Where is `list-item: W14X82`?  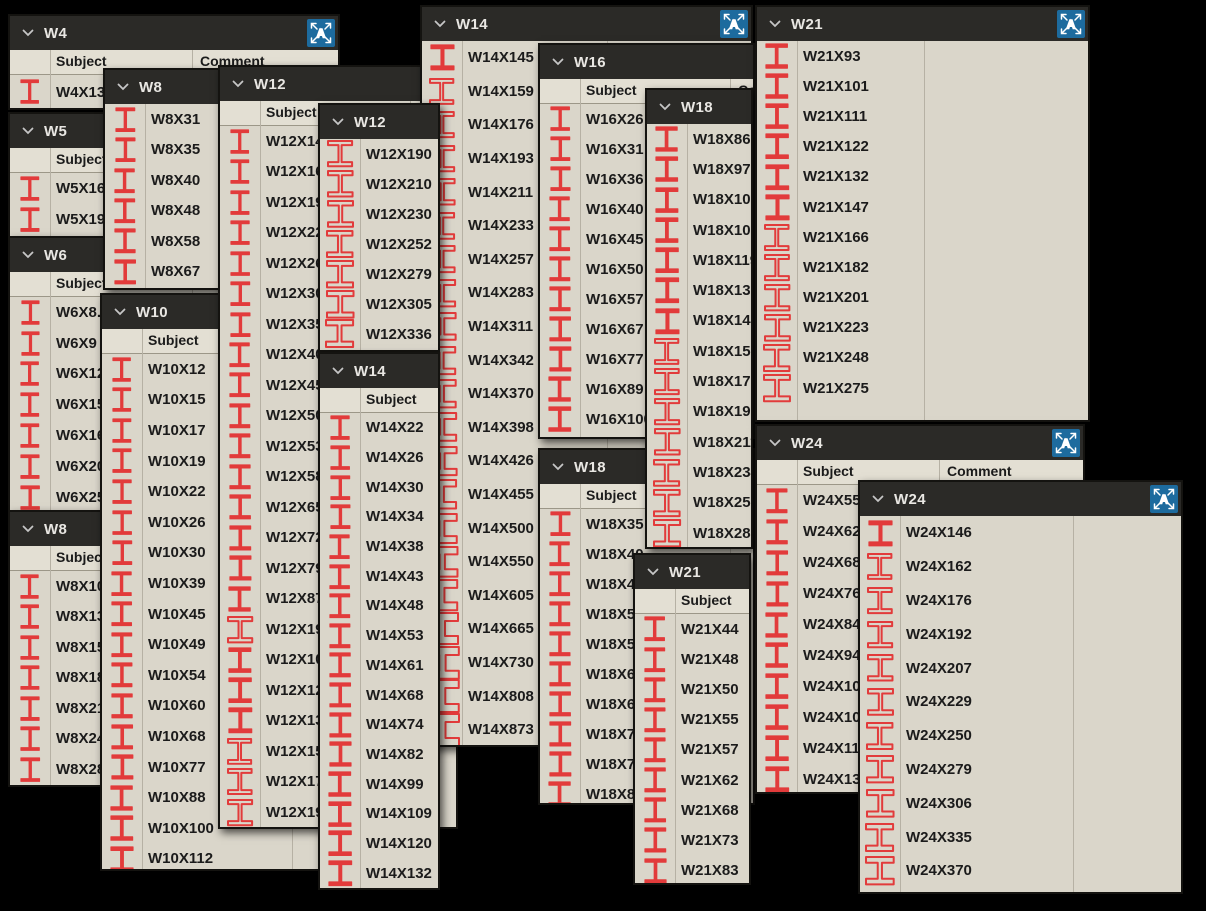 list-item: W14X82 is located at coordinates (379, 755).